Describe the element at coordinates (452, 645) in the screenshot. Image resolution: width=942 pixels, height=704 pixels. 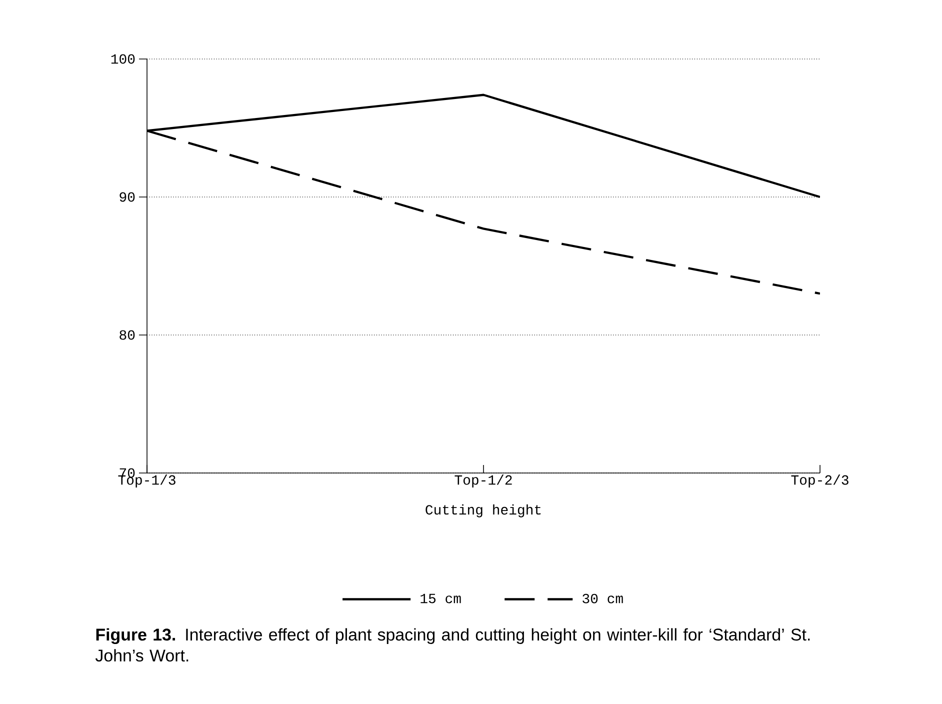
I see `text: Figure 13. Interactive effect of plant spacing and cutting height on winter-kill for ‘Standard’ St. John’s Wort.` at that location.